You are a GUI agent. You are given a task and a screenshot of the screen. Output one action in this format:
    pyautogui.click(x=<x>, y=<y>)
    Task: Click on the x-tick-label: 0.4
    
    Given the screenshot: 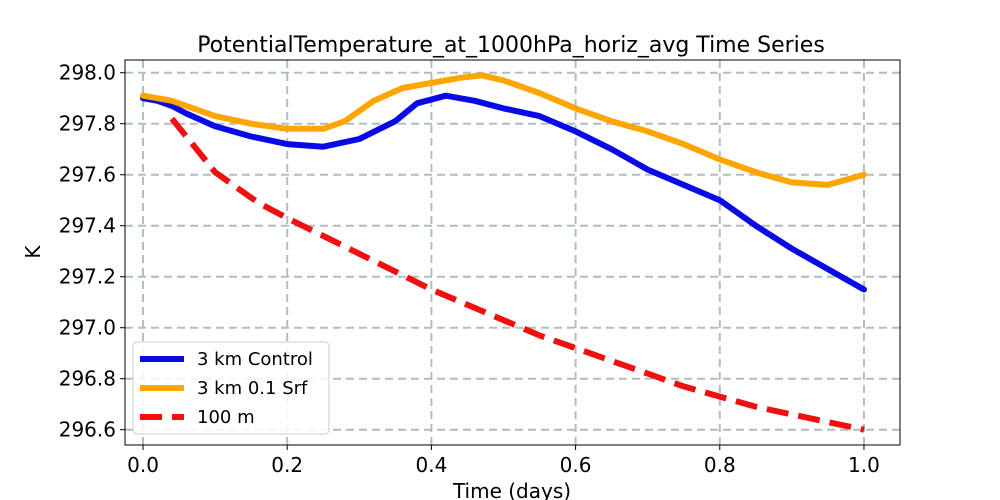 What is the action you would take?
    pyautogui.click(x=431, y=465)
    